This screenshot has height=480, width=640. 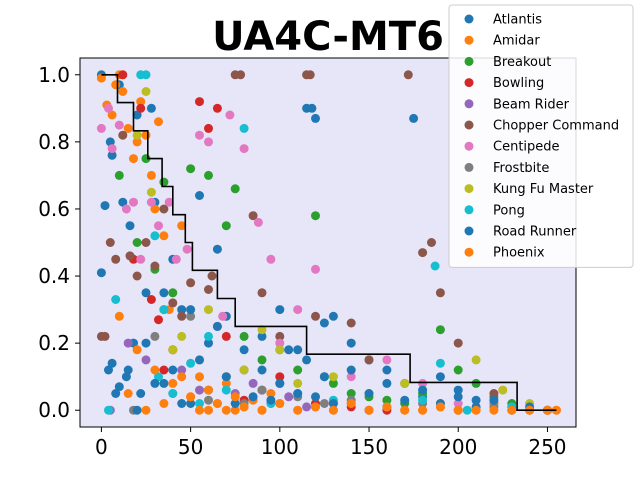 I want to click on legend-label: Phoenix, so click(x=519, y=253).